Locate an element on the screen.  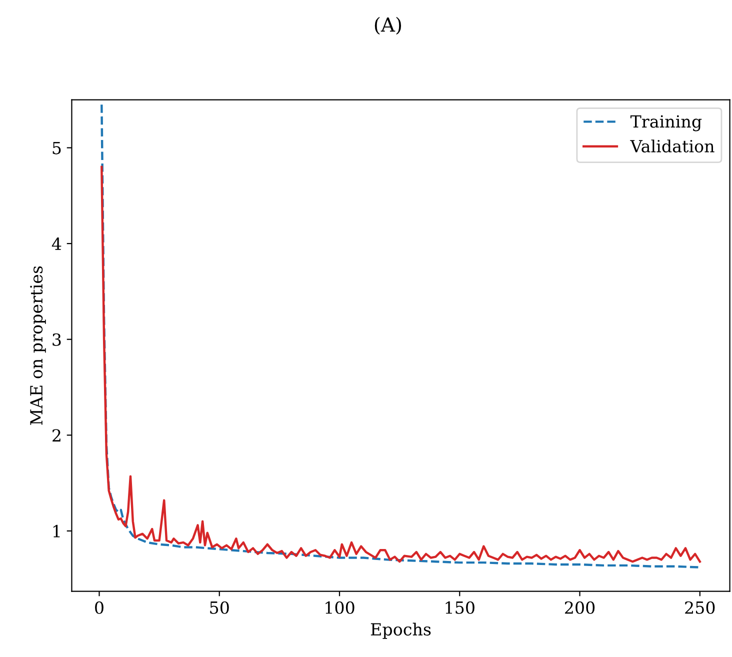
y-tick-label: 2 is located at coordinates (56, 435).